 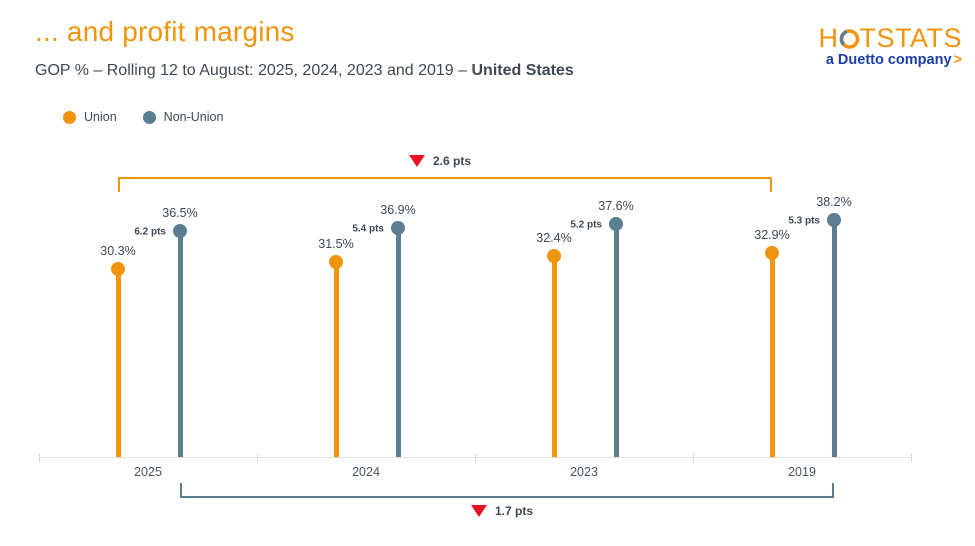 I want to click on bracket-delta-text: 1.7 pts, so click(x=514, y=511).